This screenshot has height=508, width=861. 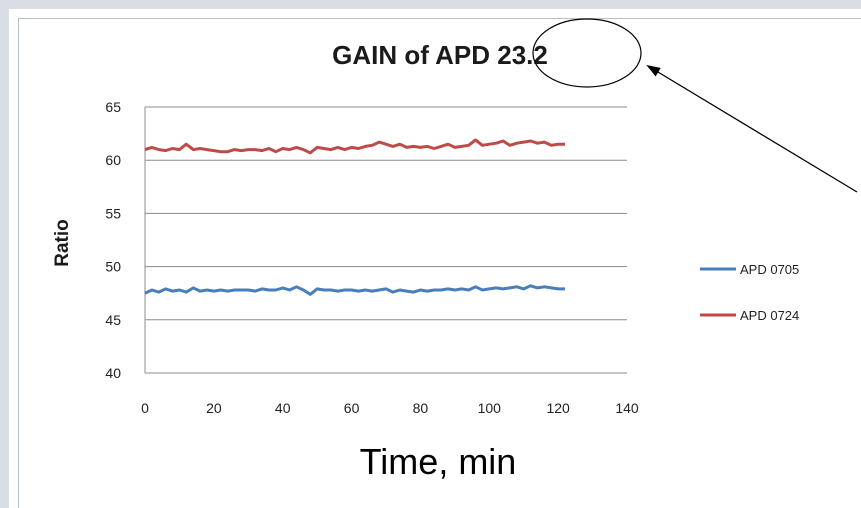 I want to click on pointer-arrow-annotation, so click(x=752, y=128).